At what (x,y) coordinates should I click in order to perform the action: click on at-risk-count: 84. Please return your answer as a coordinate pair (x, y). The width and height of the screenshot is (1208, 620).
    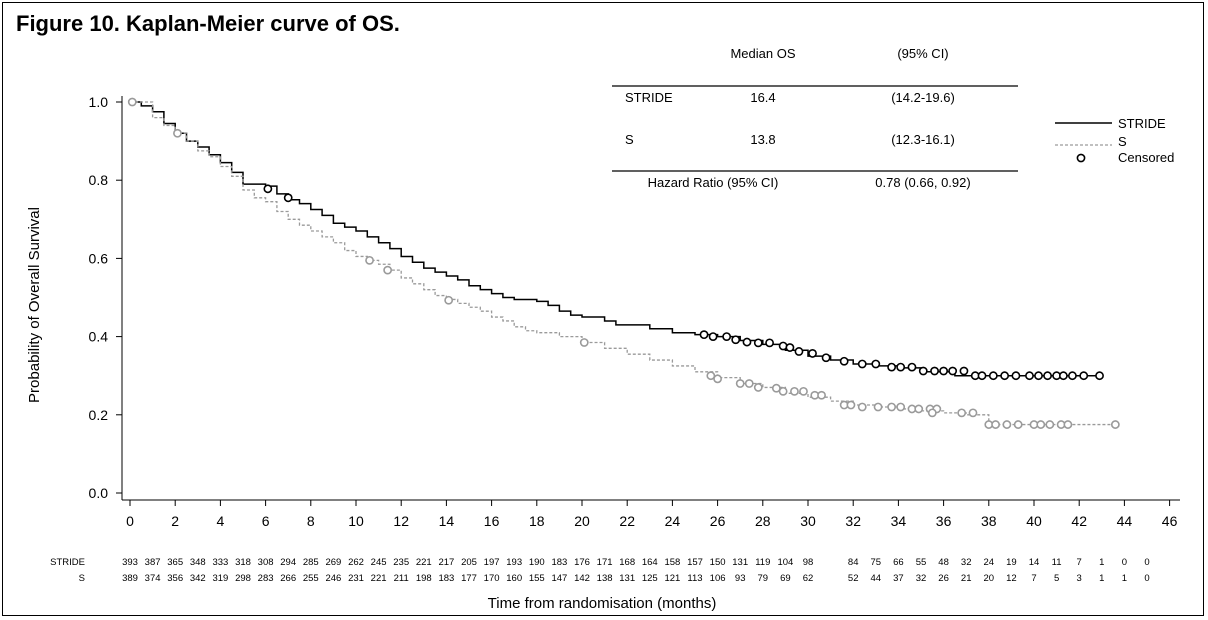
    Looking at the image, I should click on (853, 562).